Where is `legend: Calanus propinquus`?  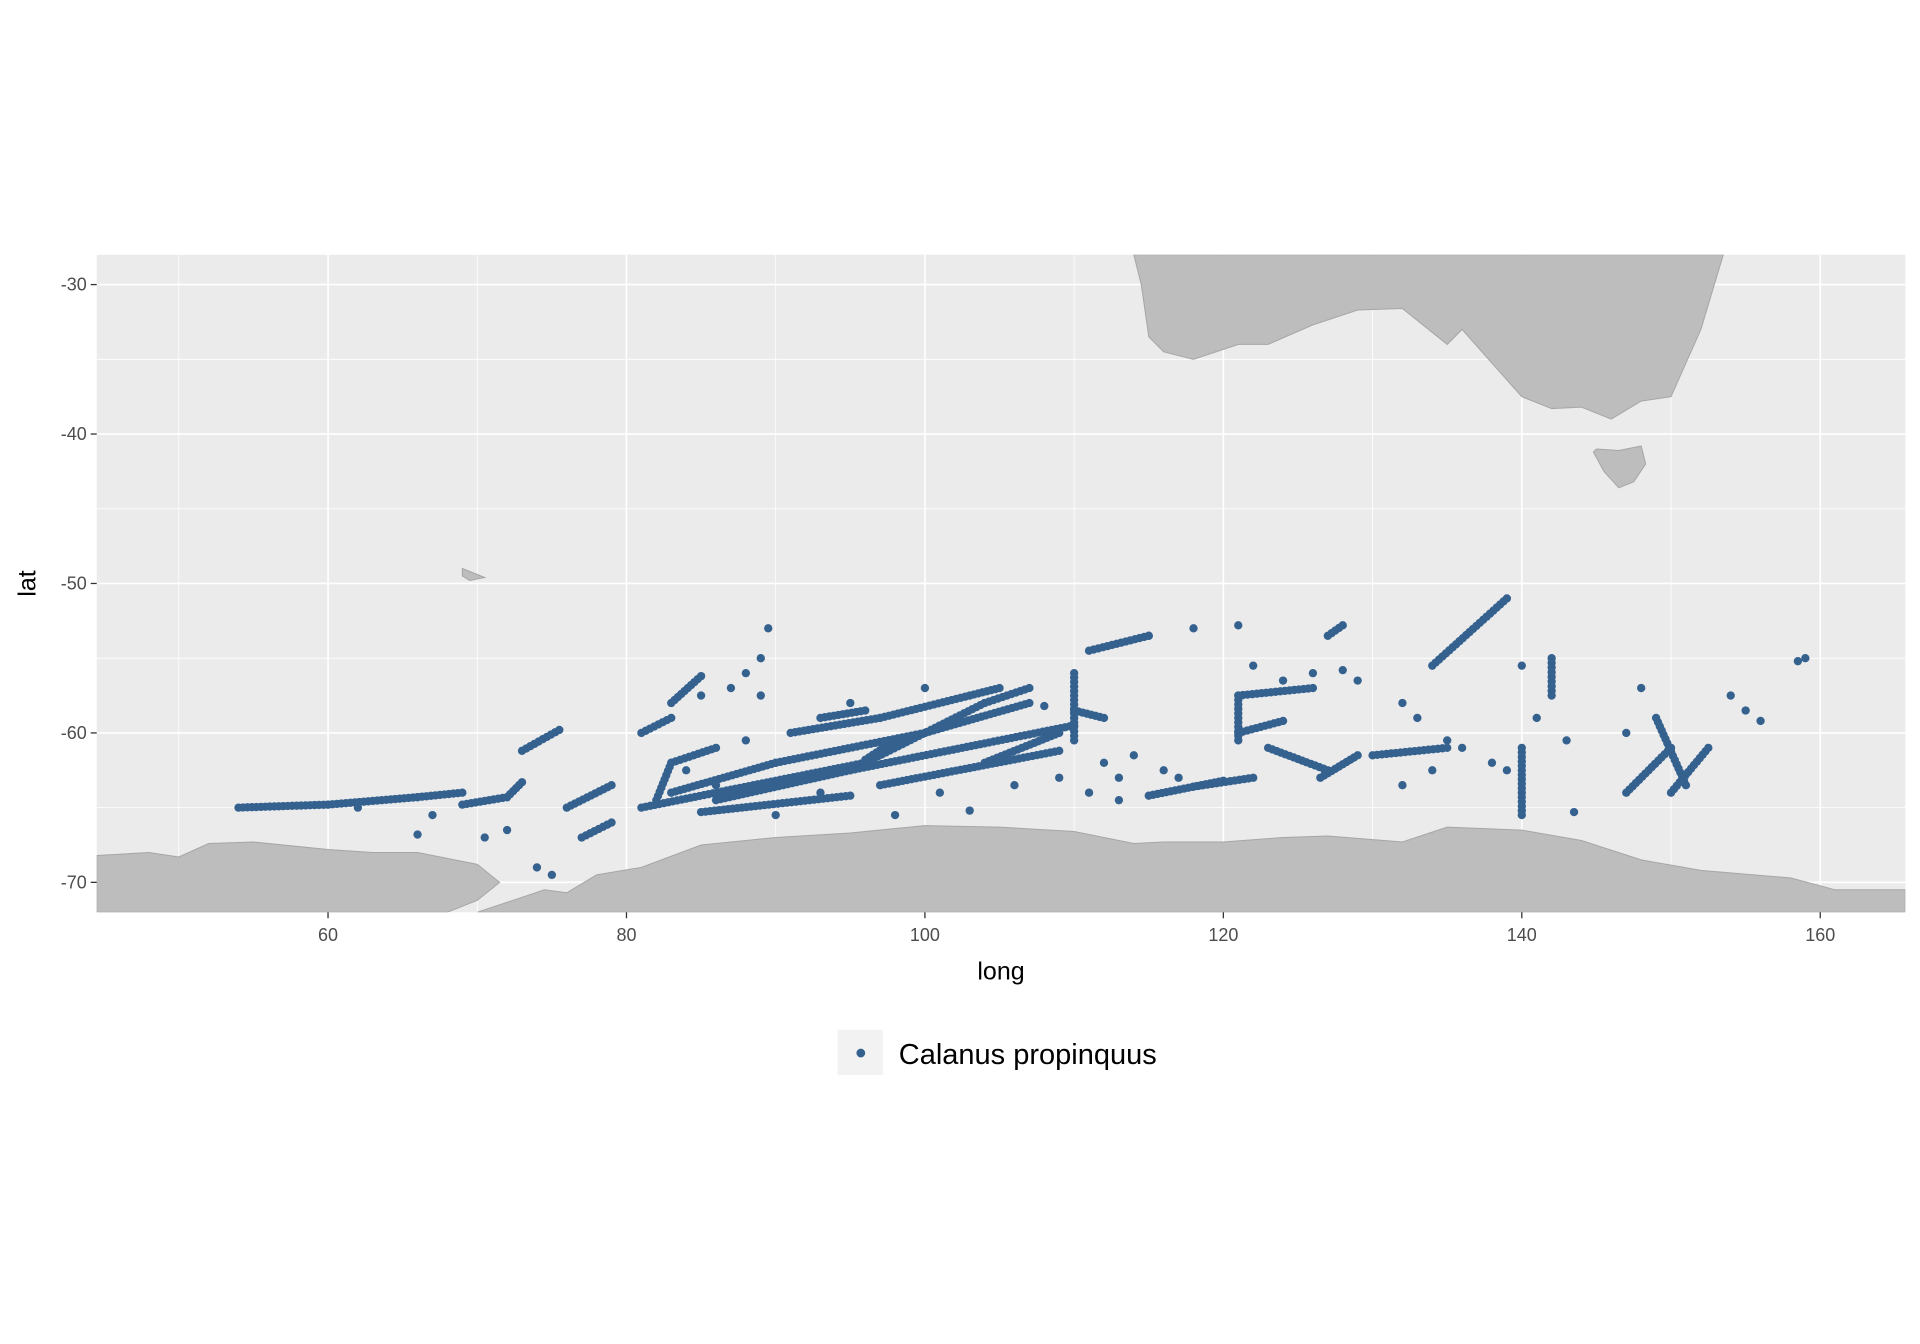
legend: Calanus propinquus is located at coordinates (997, 1052).